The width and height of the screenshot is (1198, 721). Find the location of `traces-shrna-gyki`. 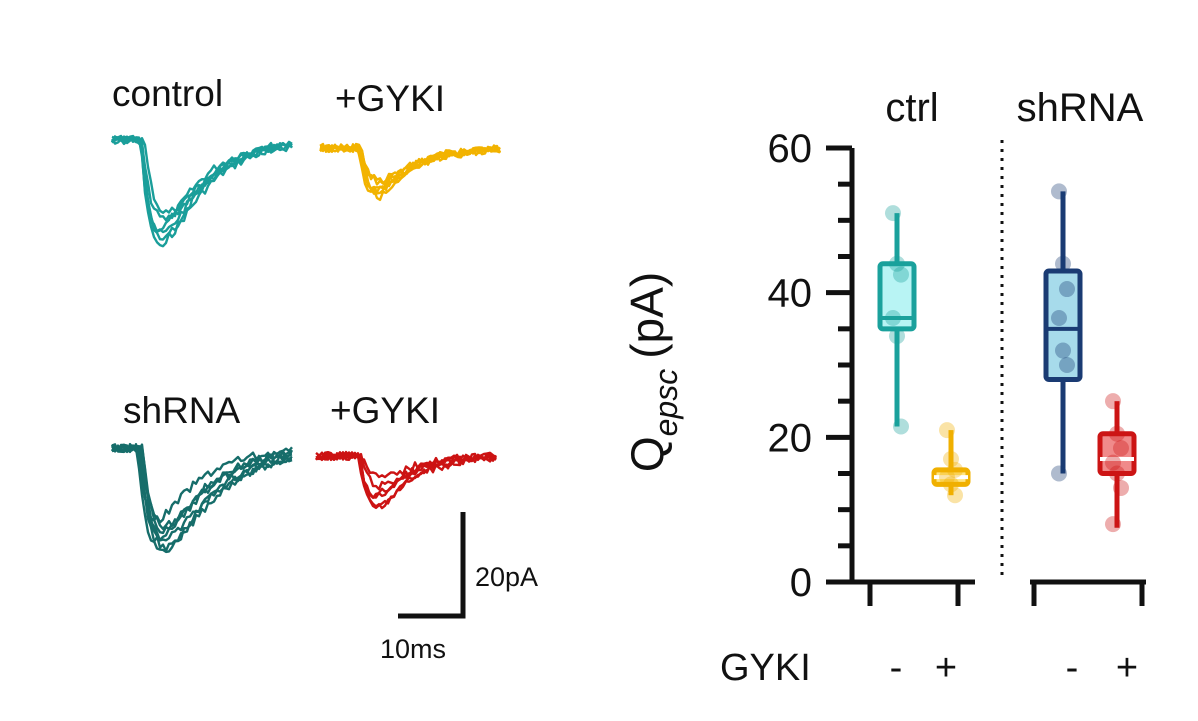

traces-shrna-gyki is located at coordinates (406, 480).